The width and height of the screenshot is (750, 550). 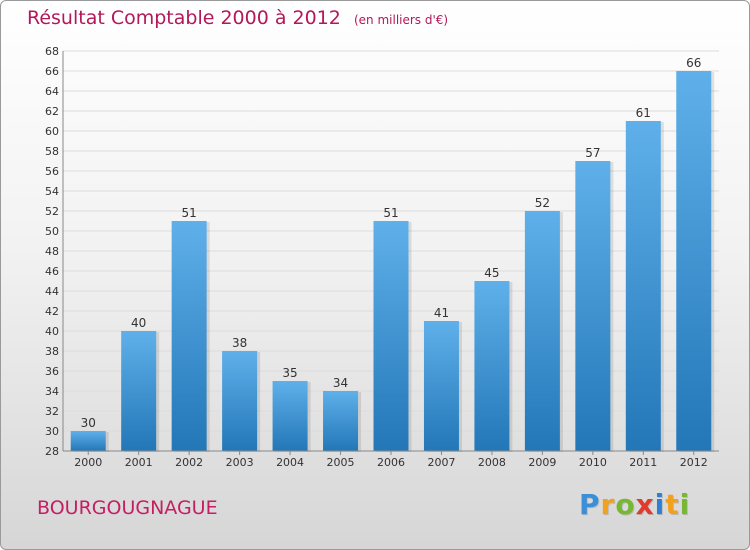 I want to click on x-tick-label: 2005, so click(x=341, y=462).